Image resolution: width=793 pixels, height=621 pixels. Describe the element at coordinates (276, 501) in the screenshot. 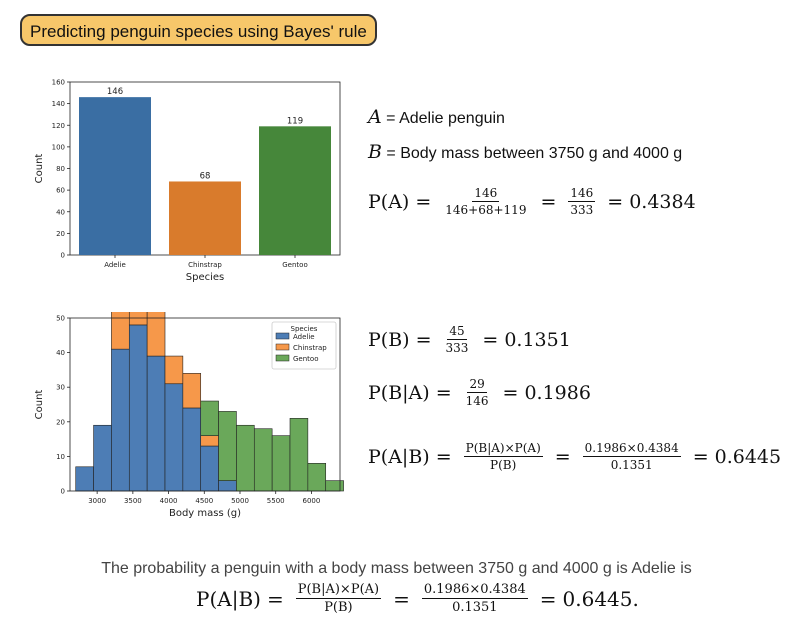

I see `x-tick-label: 5500` at that location.